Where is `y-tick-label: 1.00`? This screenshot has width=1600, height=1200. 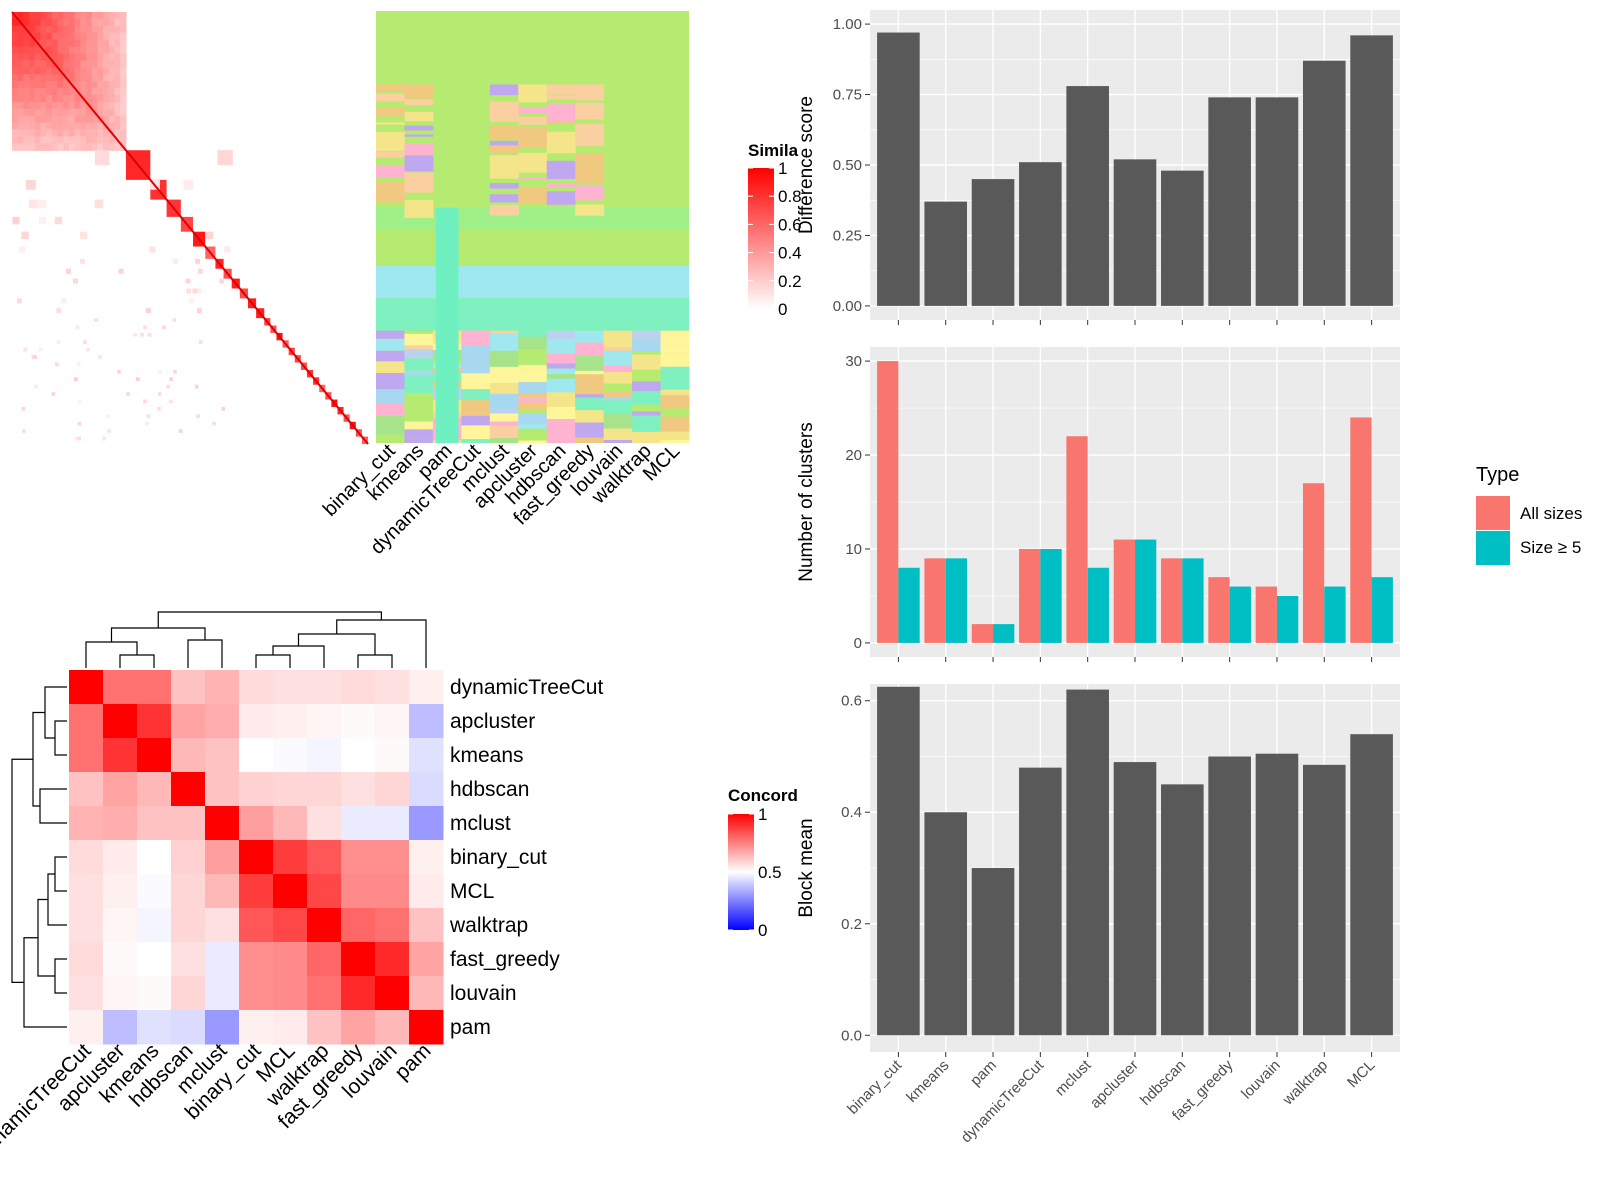 y-tick-label: 1.00 is located at coordinates (847, 24).